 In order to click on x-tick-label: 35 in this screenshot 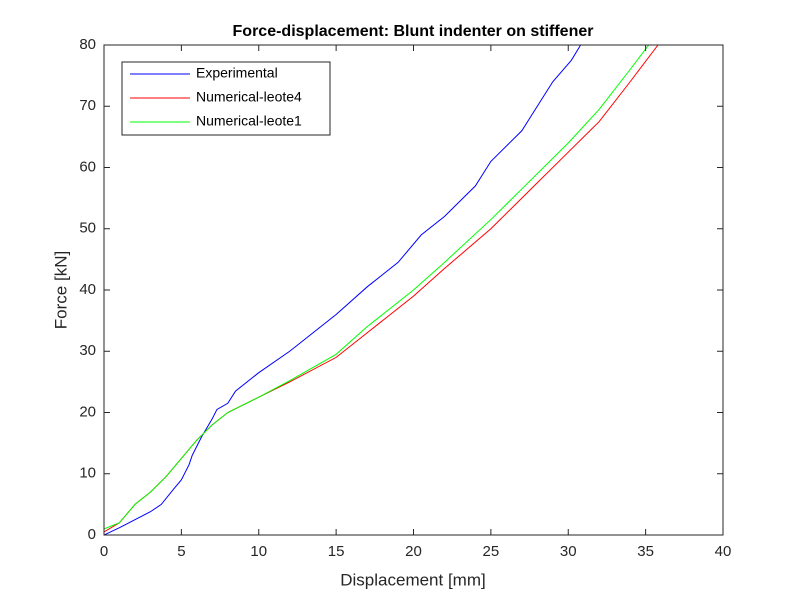, I will do `click(645, 551)`.